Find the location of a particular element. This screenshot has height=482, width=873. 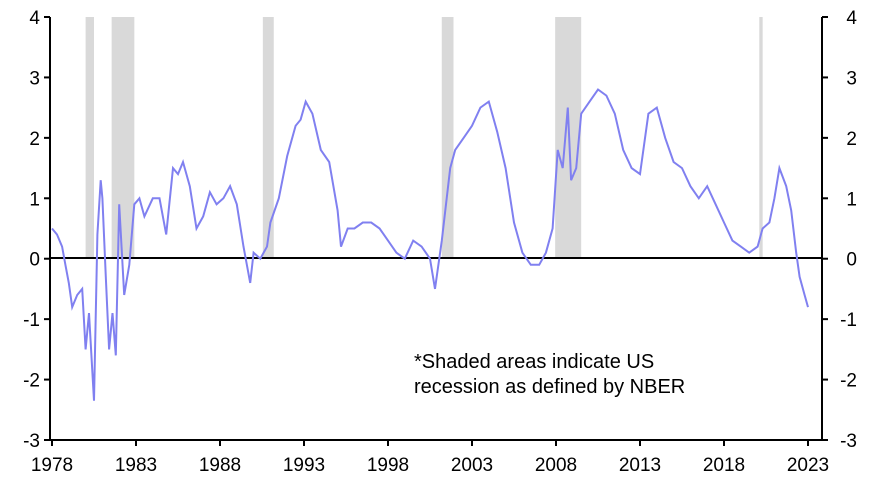

y-tick-label-right: 3 is located at coordinates (851, 78).